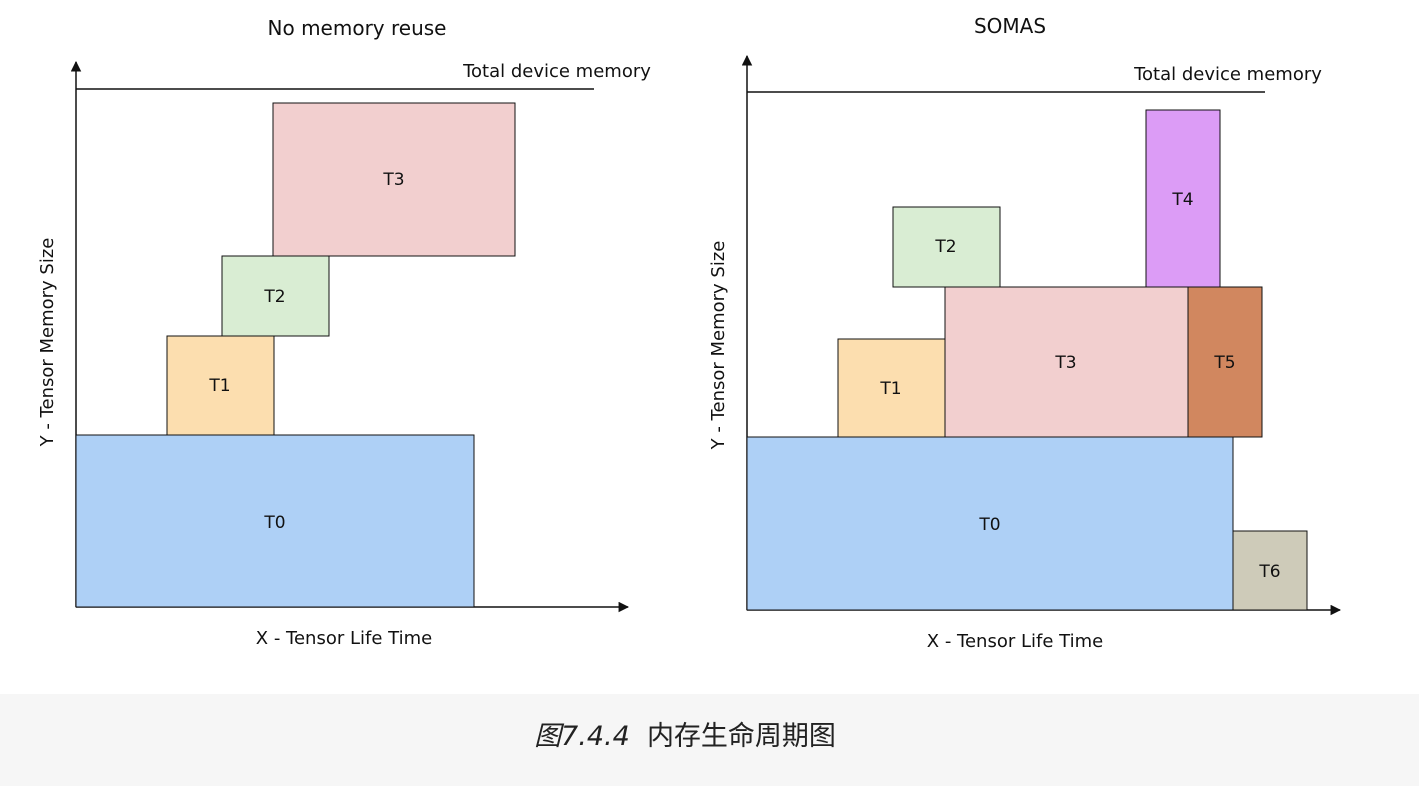 Image resolution: width=1419 pixels, height=786 pixels. What do you see at coordinates (1010, 26) in the screenshot?
I see `panel-title: SOMAS` at bounding box center [1010, 26].